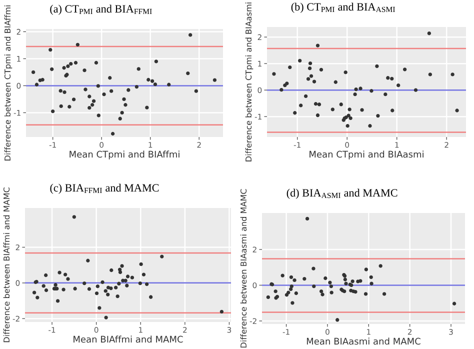  Describe the element at coordinates (128, 339) in the screenshot. I see `x-axis-title: Mean BIAffmi and MAMC` at that location.